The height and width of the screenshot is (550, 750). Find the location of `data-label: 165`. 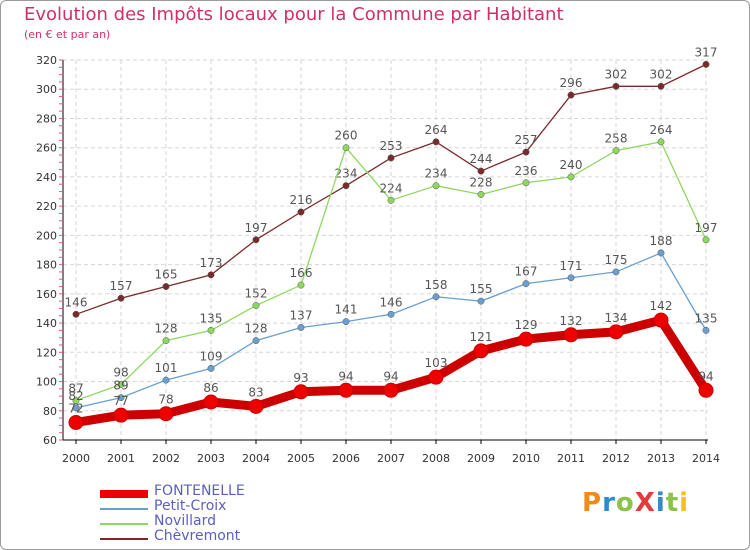

data-label: 165 is located at coordinates (166, 275).